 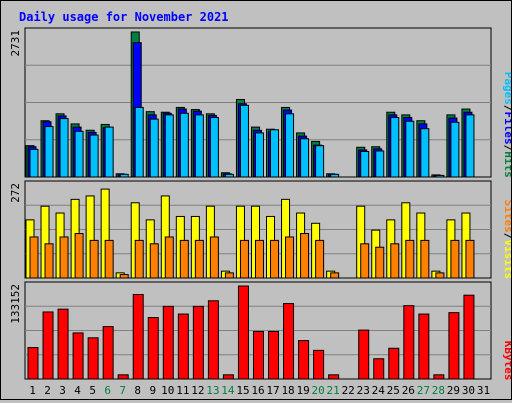 I want to click on x-tick-label: 16, so click(x=257, y=390).